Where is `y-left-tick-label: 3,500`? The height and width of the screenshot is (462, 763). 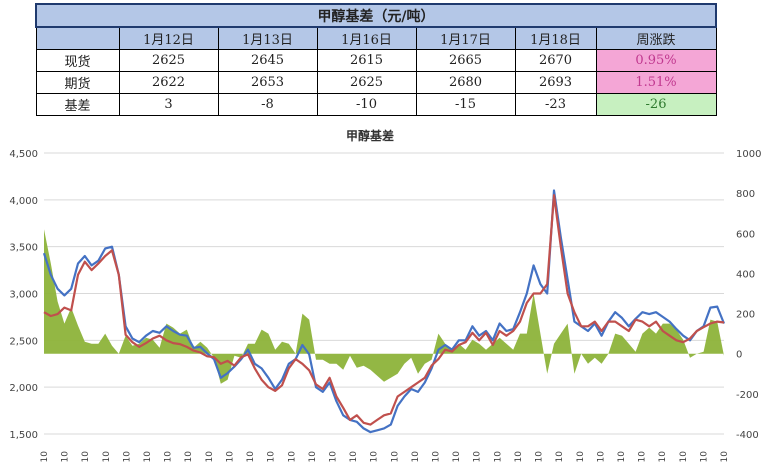
y-left-tick-label: 3,500 is located at coordinates (23, 248).